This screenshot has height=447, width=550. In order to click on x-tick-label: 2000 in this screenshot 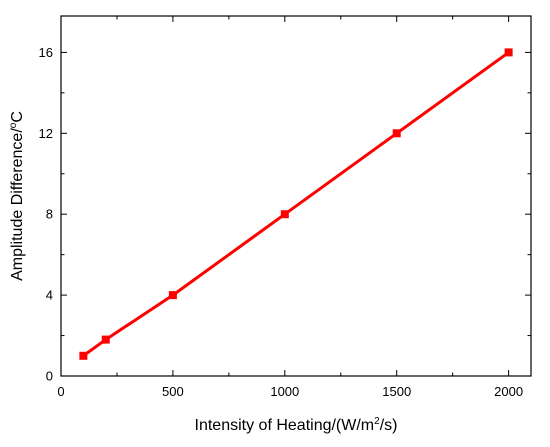, I will do `click(508, 391)`.